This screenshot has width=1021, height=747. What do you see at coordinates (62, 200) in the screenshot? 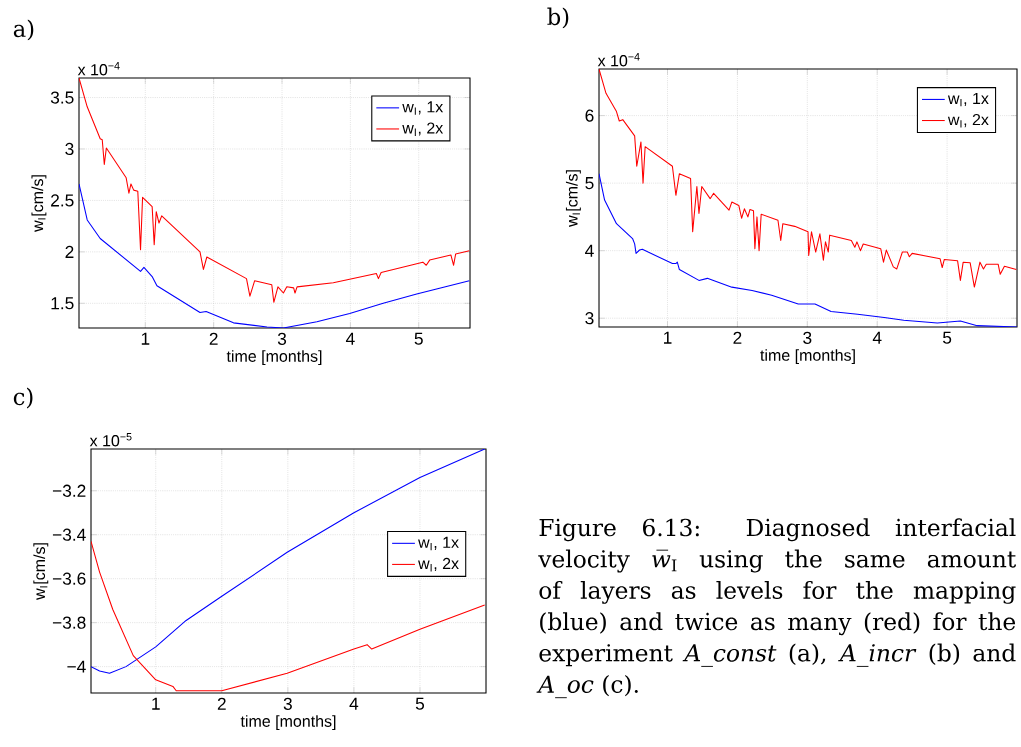
I see `y-tick-label: 2.5` at bounding box center [62, 200].